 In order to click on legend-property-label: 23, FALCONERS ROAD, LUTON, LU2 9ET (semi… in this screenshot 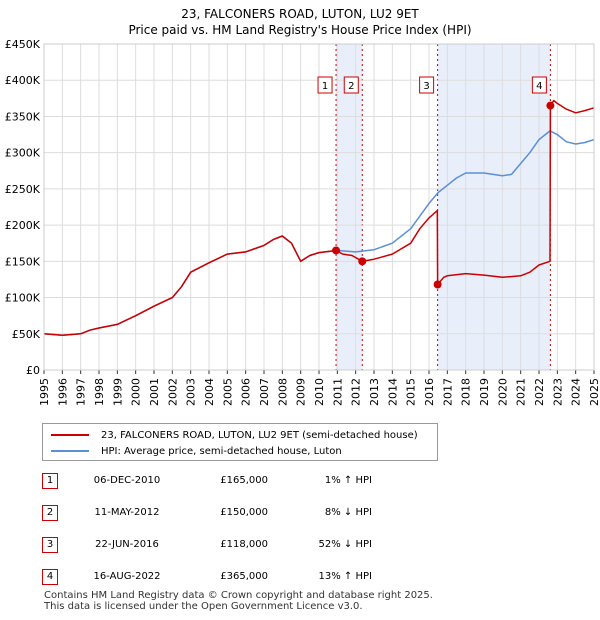, I will do `click(259, 435)`.